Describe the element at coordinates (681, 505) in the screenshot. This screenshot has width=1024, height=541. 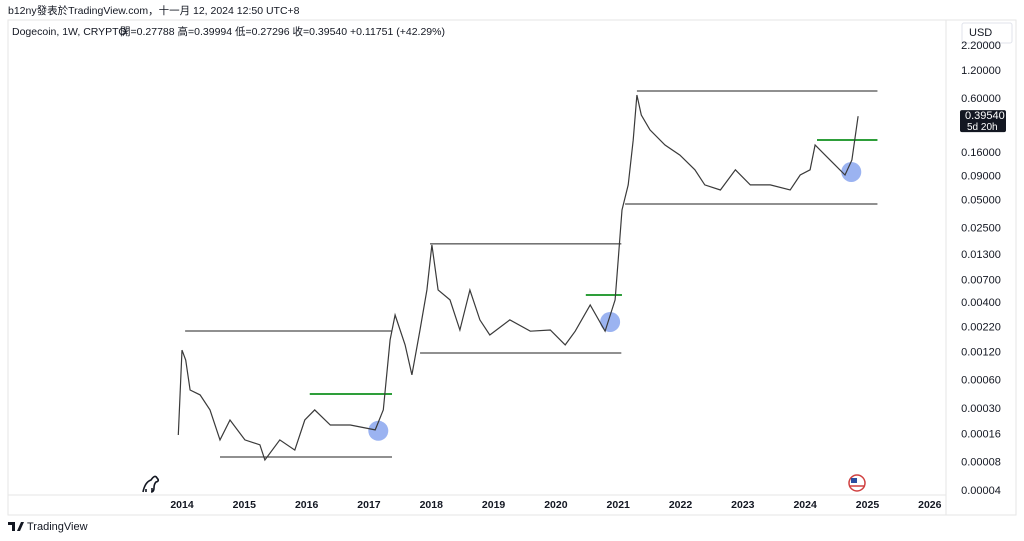
I see `x-tick-label: 2022` at that location.